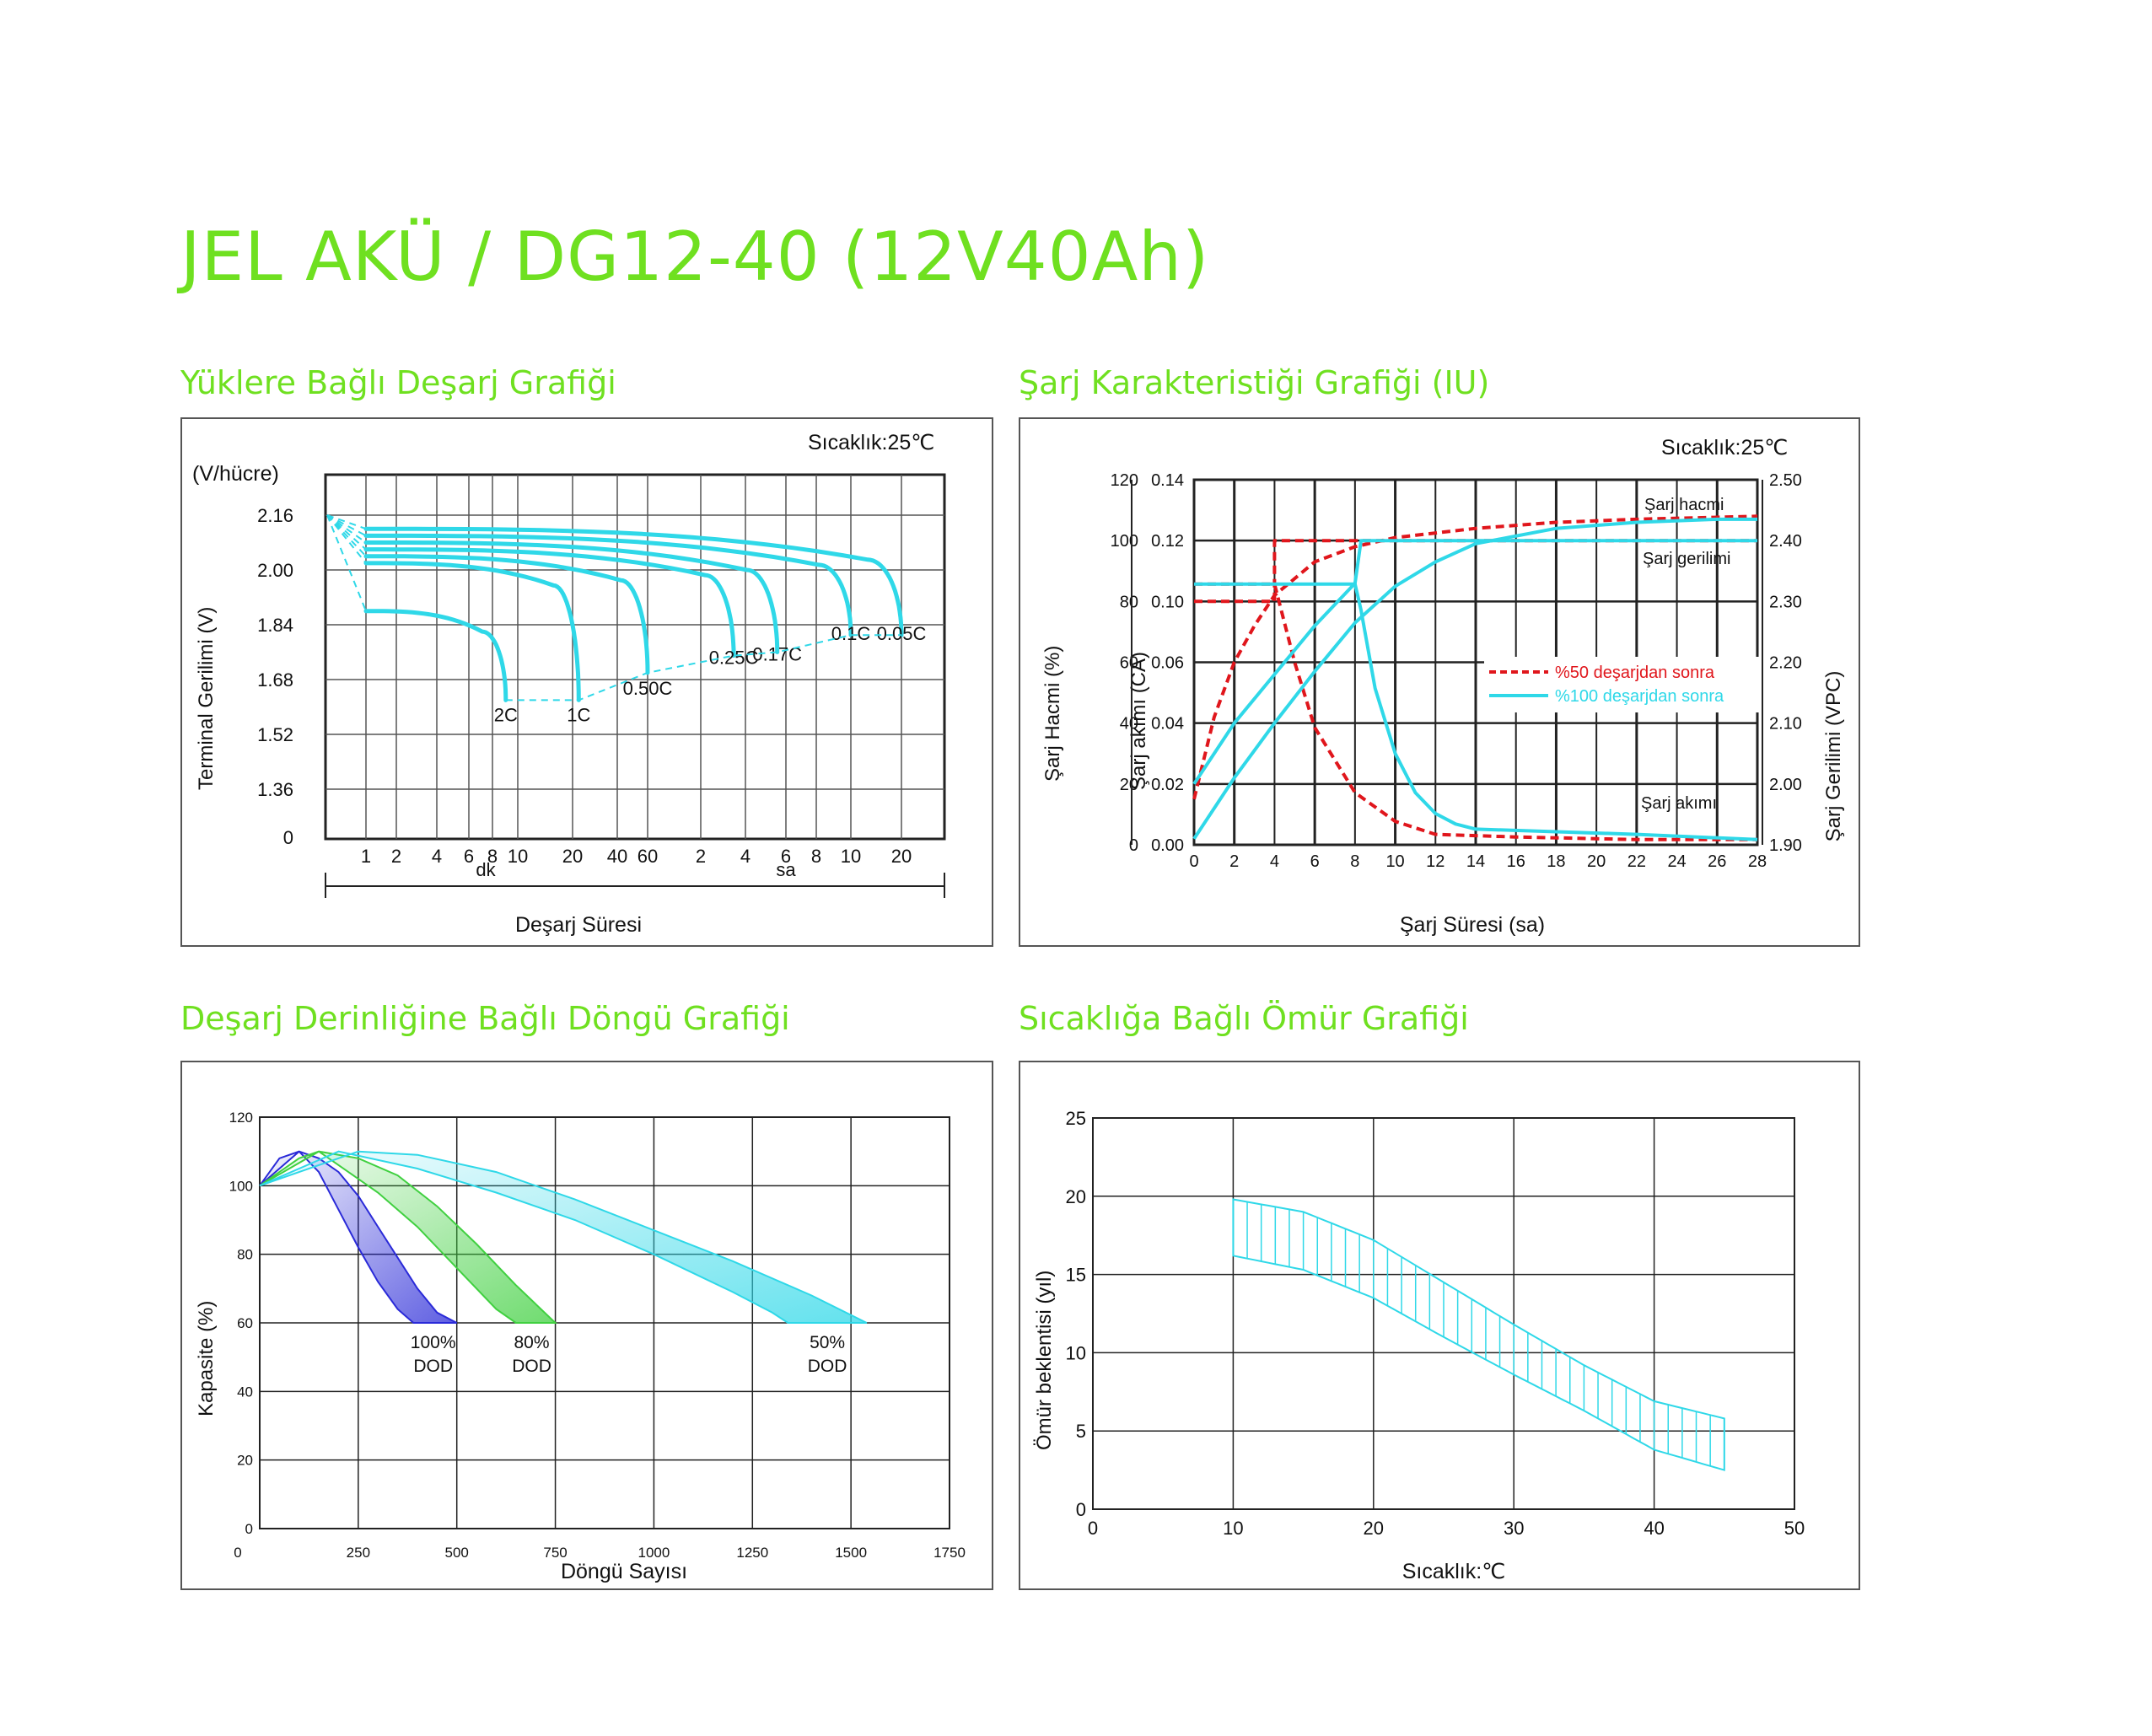  I want to click on y-tick-label: 2.00, so click(275, 570).